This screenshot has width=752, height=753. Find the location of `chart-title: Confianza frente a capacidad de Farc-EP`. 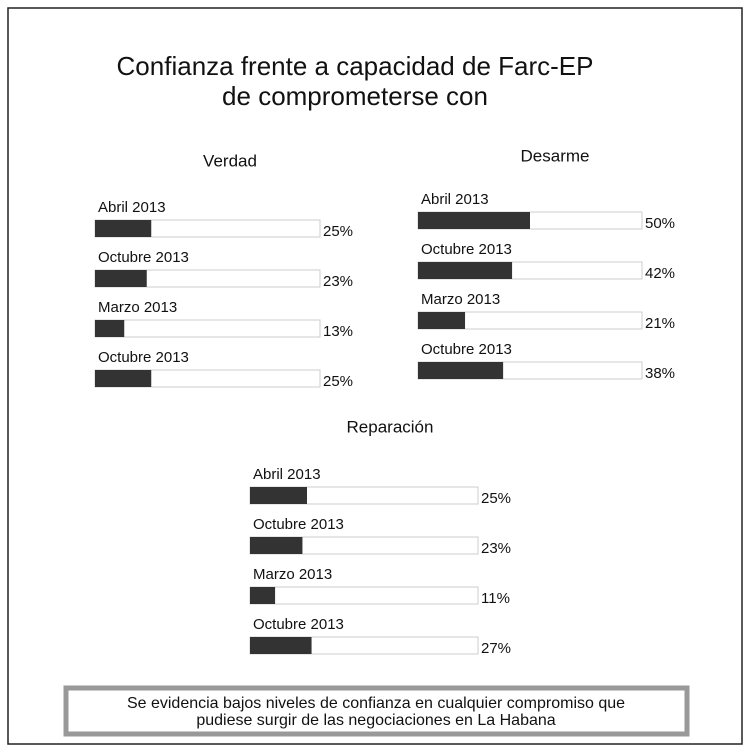

chart-title: Confianza frente a capacidad de Farc-EP is located at coordinates (355, 66).